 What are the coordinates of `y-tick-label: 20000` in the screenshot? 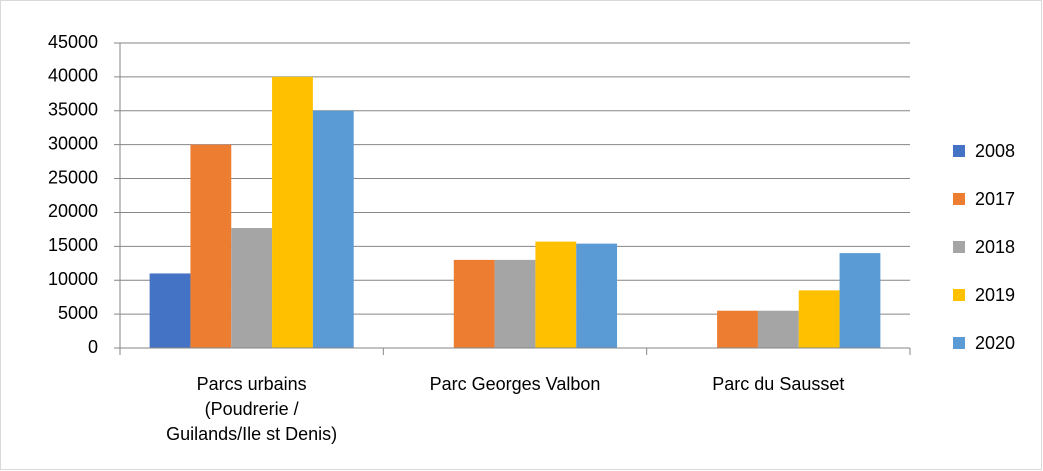 It's located at (73, 211).